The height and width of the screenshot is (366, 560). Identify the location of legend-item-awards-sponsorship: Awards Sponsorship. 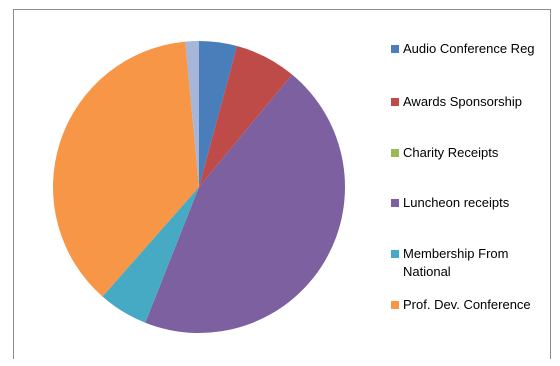
(472, 102).